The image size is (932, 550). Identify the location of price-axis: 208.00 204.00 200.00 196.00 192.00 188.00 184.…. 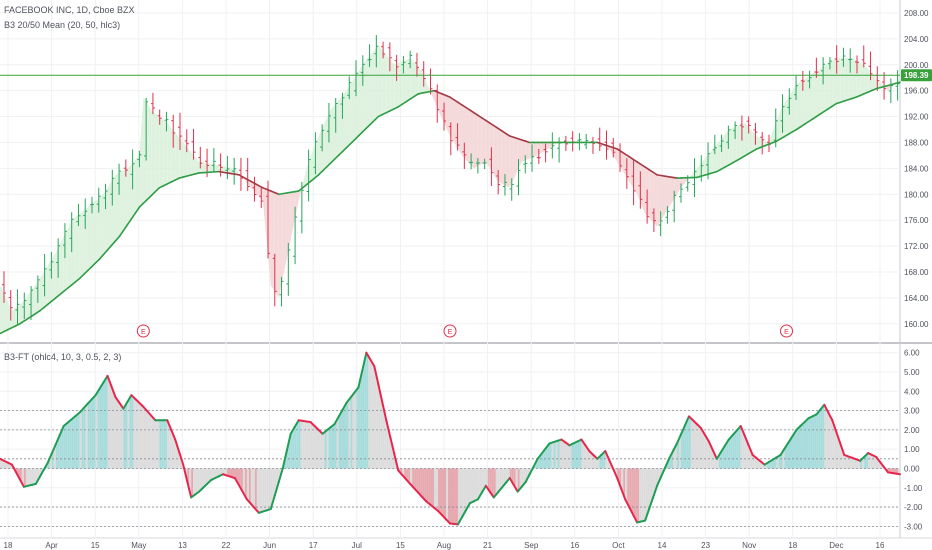
(916, 270).